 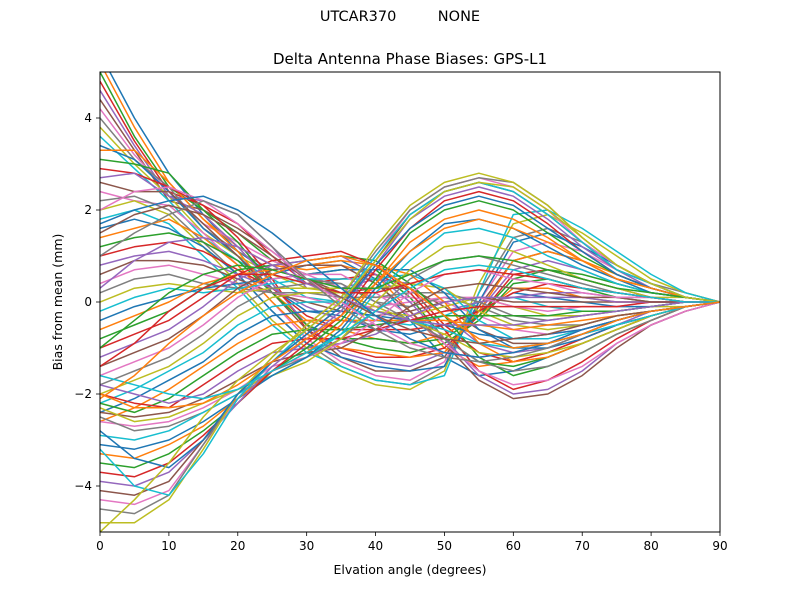 I want to click on x-tick-label: 60, so click(x=513, y=546).